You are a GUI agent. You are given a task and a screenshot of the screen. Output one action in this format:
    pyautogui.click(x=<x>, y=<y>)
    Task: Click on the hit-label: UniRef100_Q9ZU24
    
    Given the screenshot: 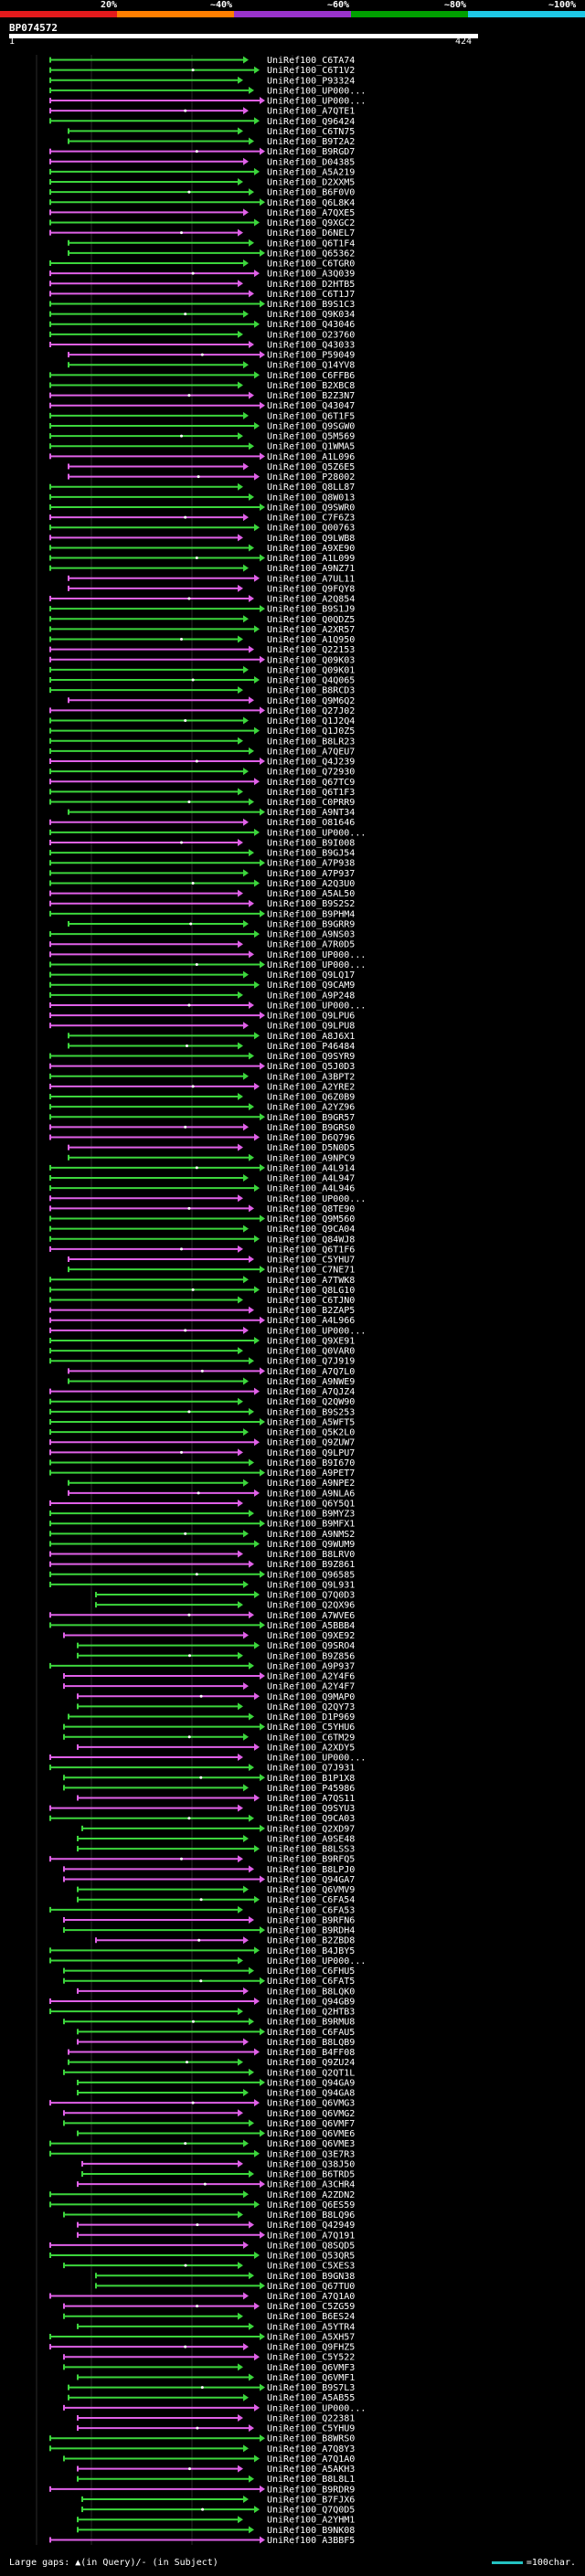 What is the action you would take?
    pyautogui.click(x=311, y=2063)
    